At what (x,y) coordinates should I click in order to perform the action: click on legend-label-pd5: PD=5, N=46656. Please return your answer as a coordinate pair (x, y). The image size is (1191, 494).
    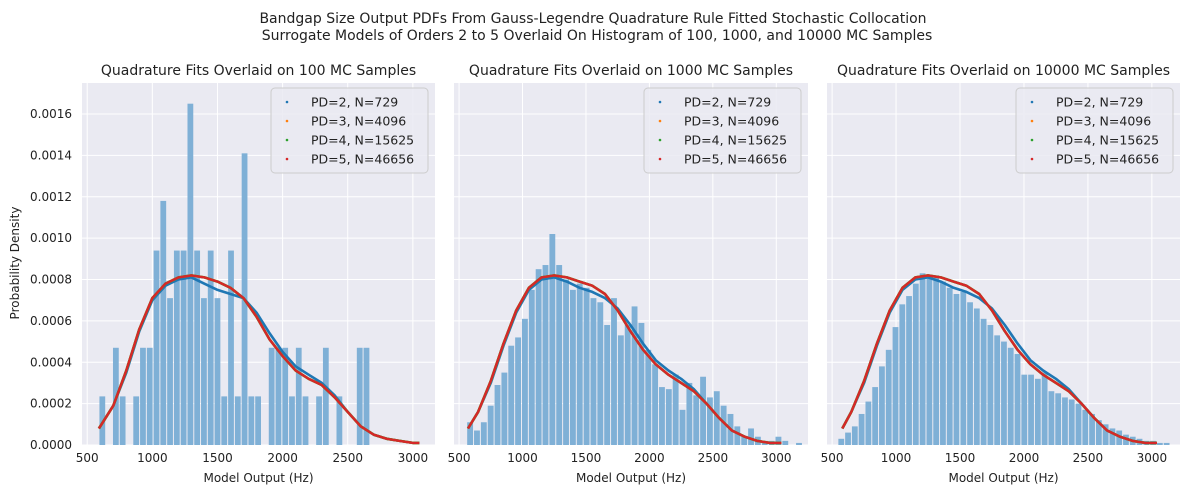
    Looking at the image, I should click on (1107, 159).